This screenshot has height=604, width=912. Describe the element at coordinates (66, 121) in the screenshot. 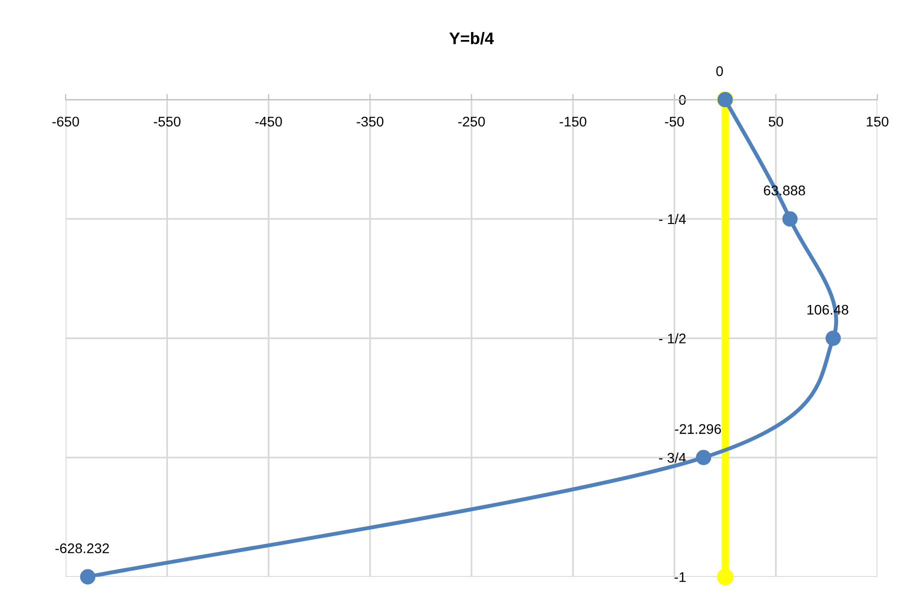

I see `x-tick-label: -650` at that location.